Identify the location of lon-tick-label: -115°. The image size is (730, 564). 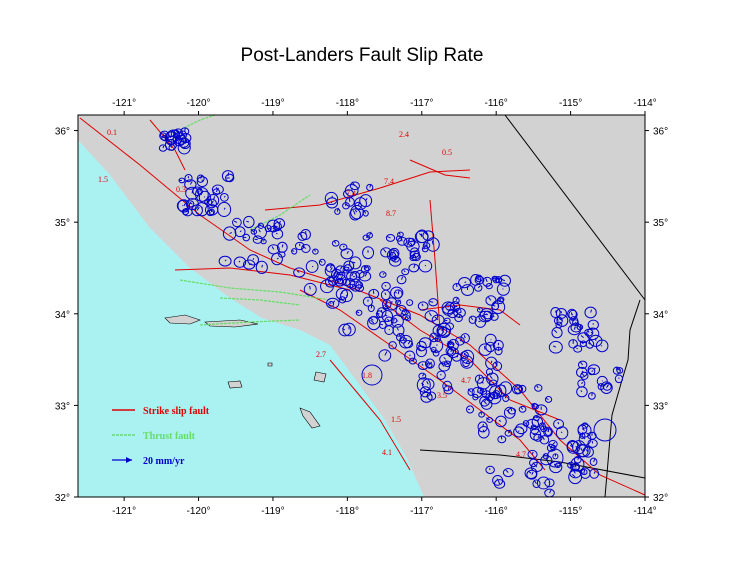
(570, 103).